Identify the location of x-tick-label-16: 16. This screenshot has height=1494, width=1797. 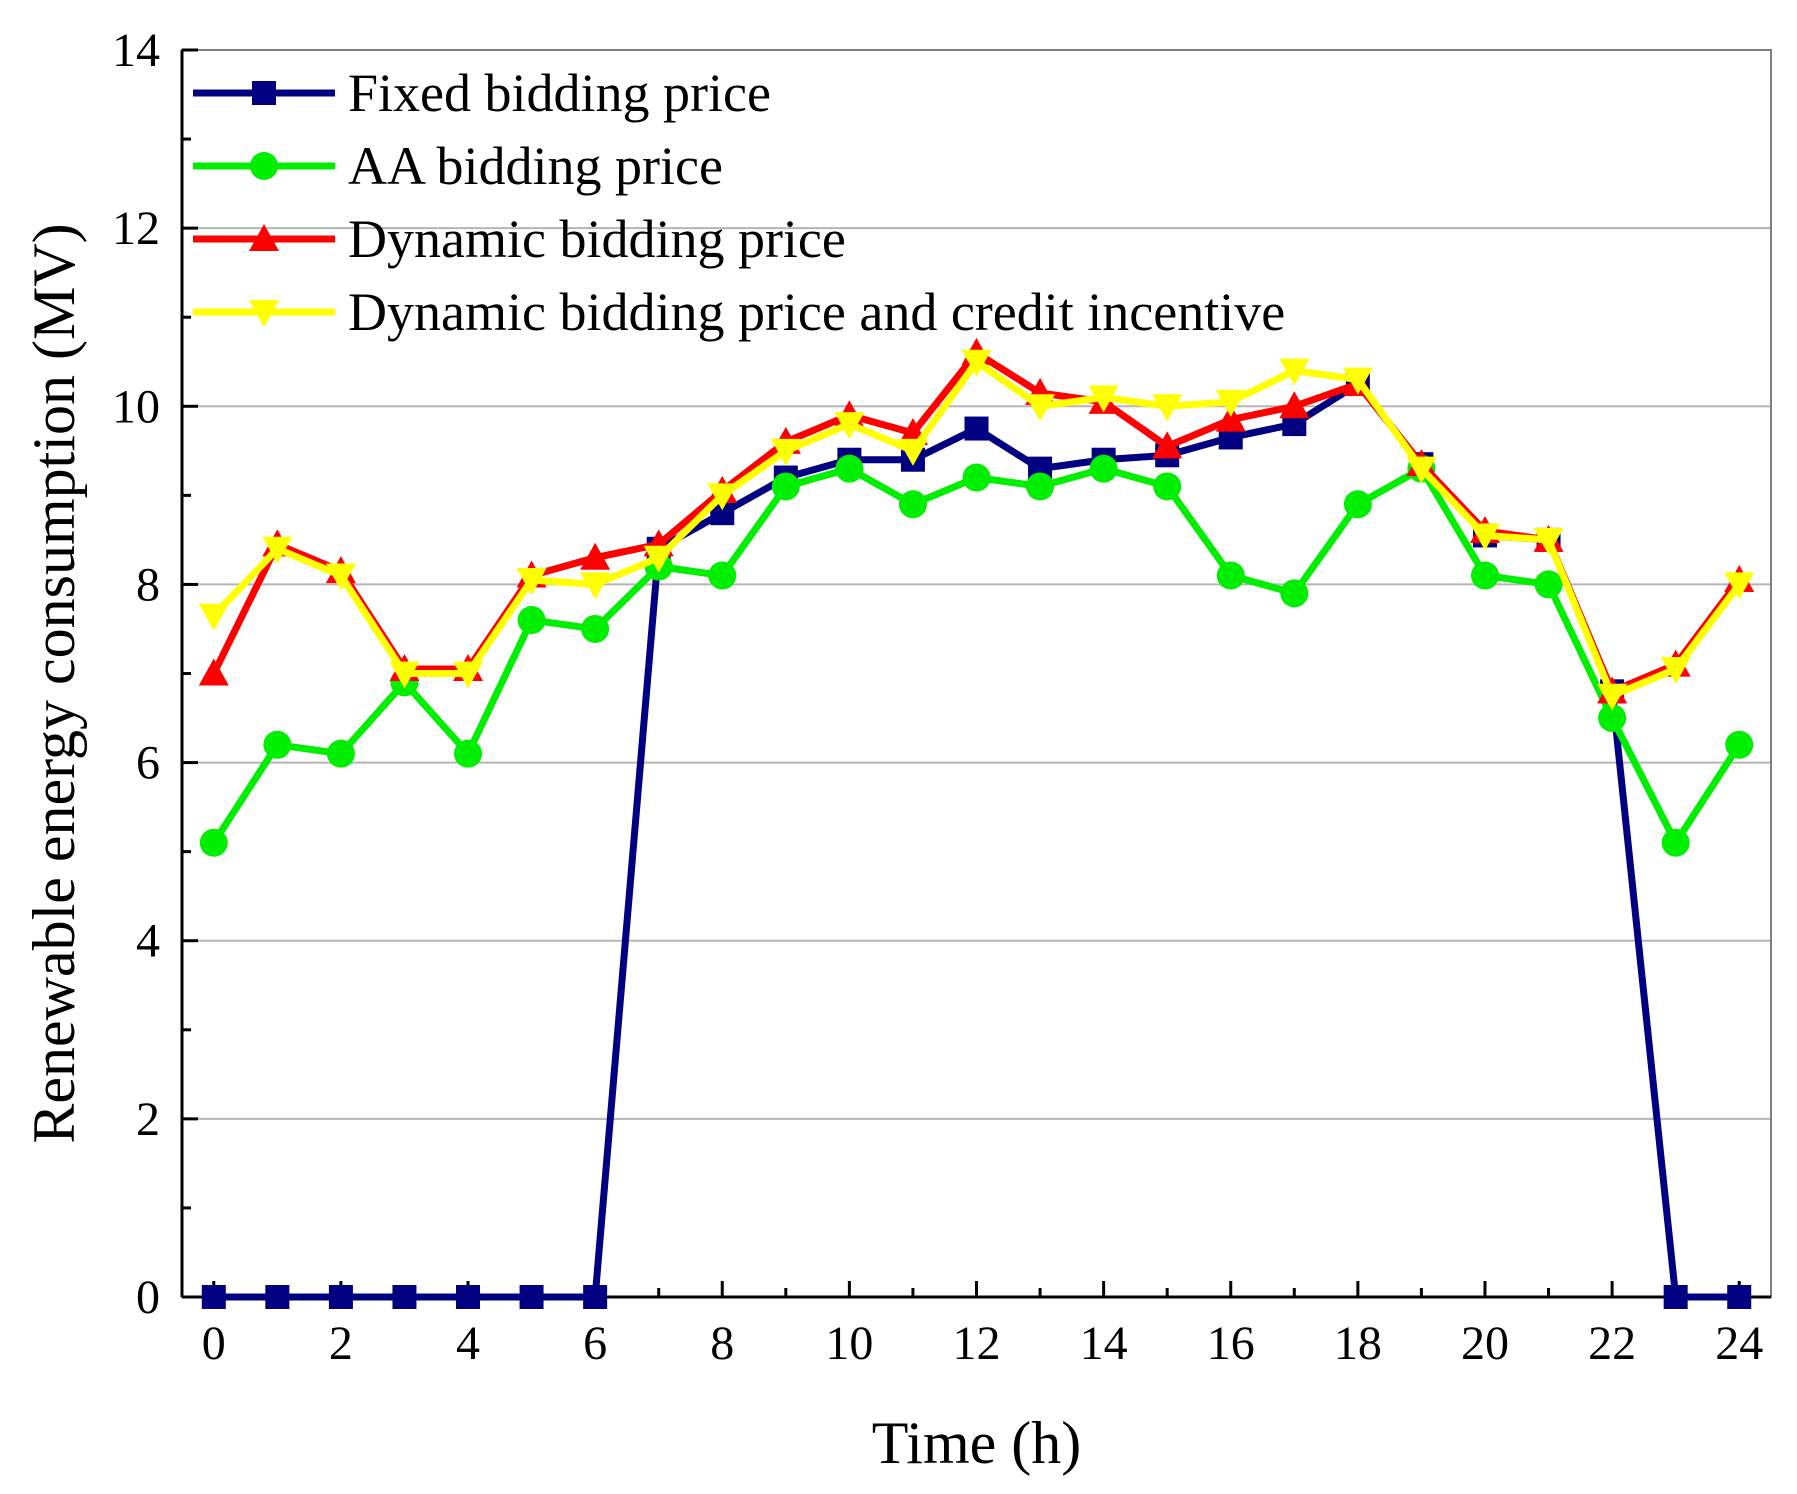
(1231, 1343).